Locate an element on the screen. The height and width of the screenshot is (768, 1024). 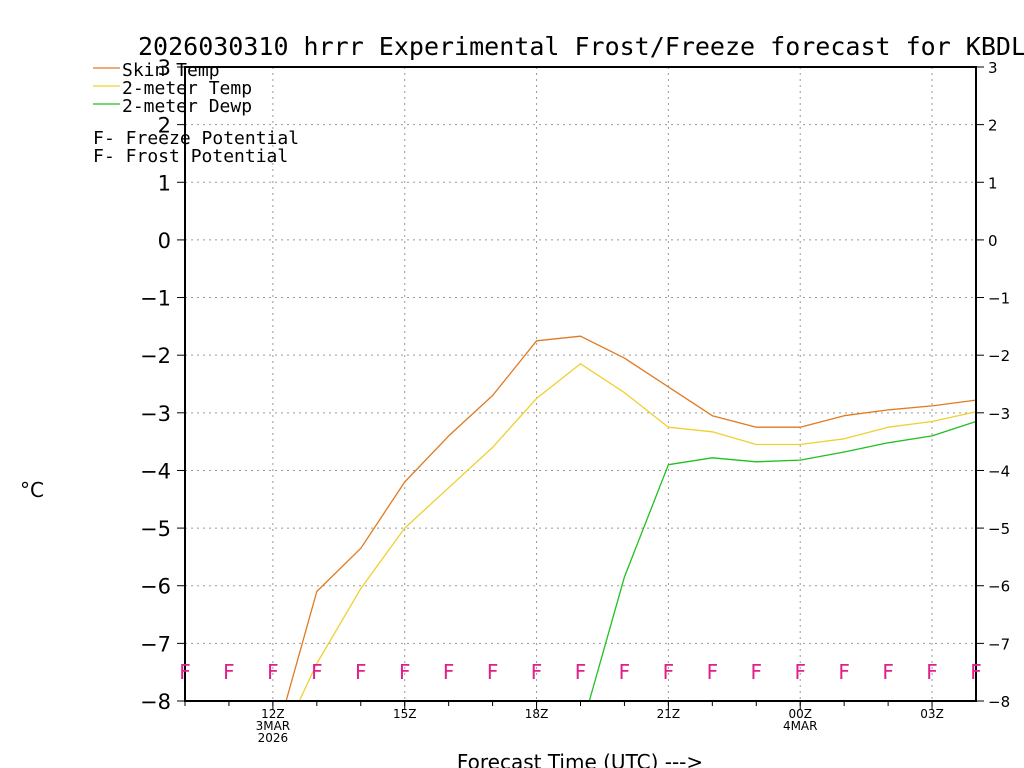
y-tick-label-right: 2 is located at coordinates (993, 126).